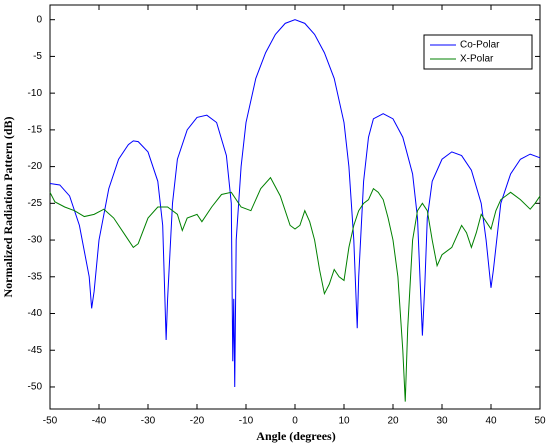  What do you see at coordinates (442, 421) in the screenshot?
I see `x-tick-label: 30` at bounding box center [442, 421].